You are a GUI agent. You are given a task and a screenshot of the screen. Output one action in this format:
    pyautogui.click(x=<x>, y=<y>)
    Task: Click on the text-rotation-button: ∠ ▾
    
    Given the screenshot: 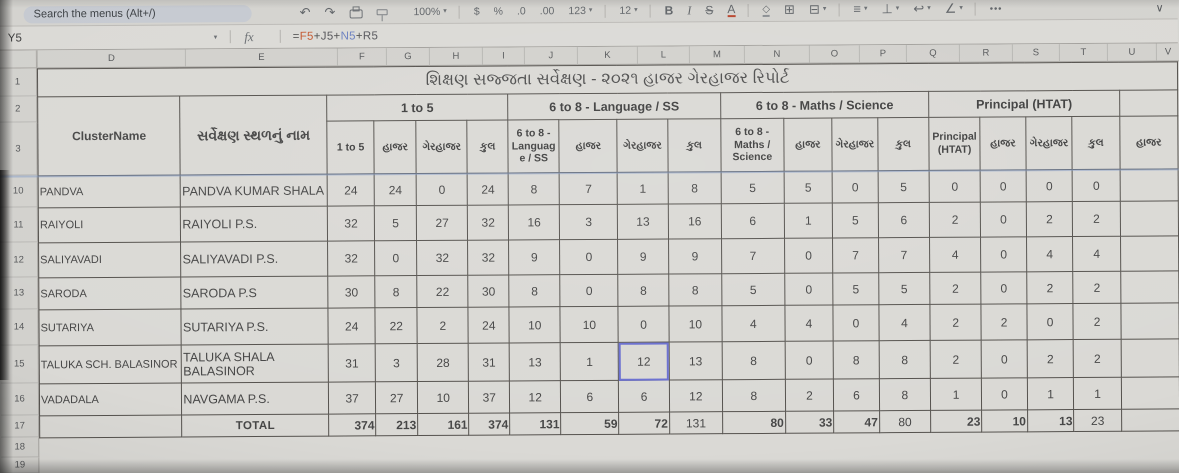 What is the action you would take?
    pyautogui.click(x=954, y=9)
    